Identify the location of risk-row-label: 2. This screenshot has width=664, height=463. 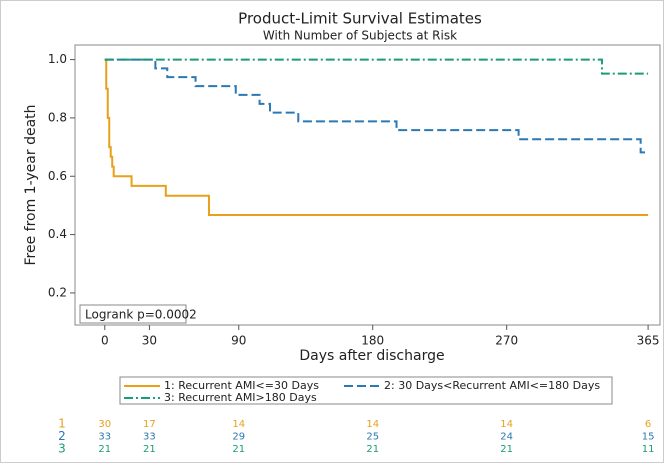
(62, 436).